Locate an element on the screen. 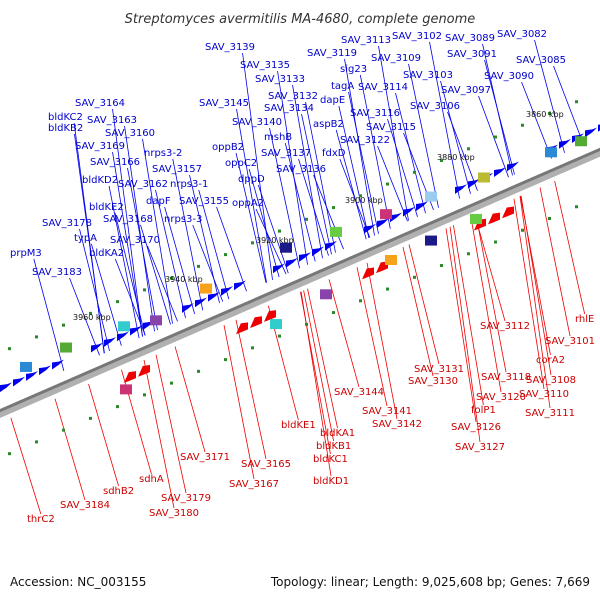 Image resolution: width=600 pixels, height=600 pixels. gene-label: SAV_3140 is located at coordinates (257, 122).